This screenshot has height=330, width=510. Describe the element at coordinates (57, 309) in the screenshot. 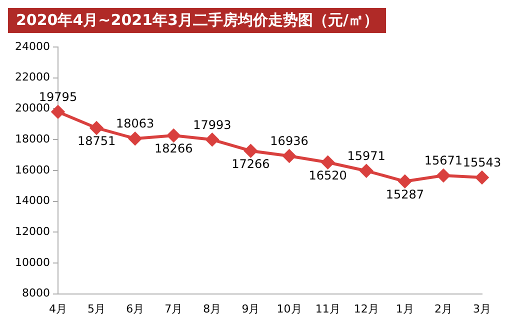

I see `x-tick-label: 4月` at that location.